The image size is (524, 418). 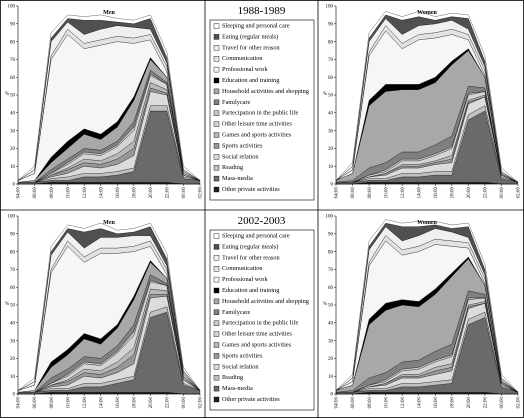 I want to click on period-title: 2002-2003, so click(x=262, y=221).